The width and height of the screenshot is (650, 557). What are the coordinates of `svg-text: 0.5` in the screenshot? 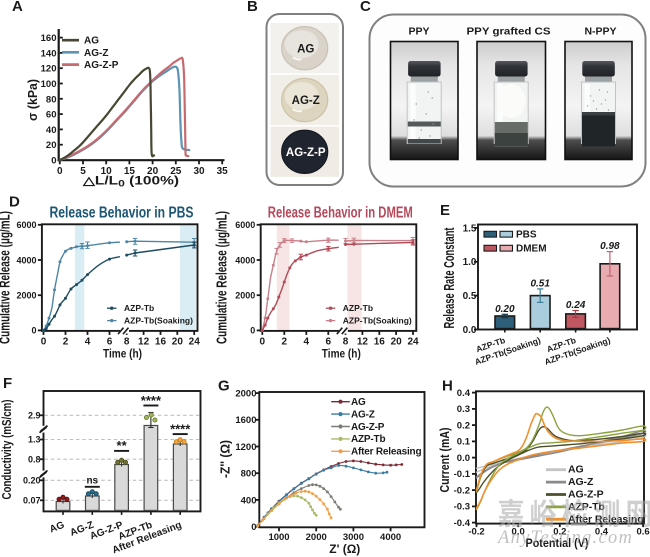 It's located at (470, 296).